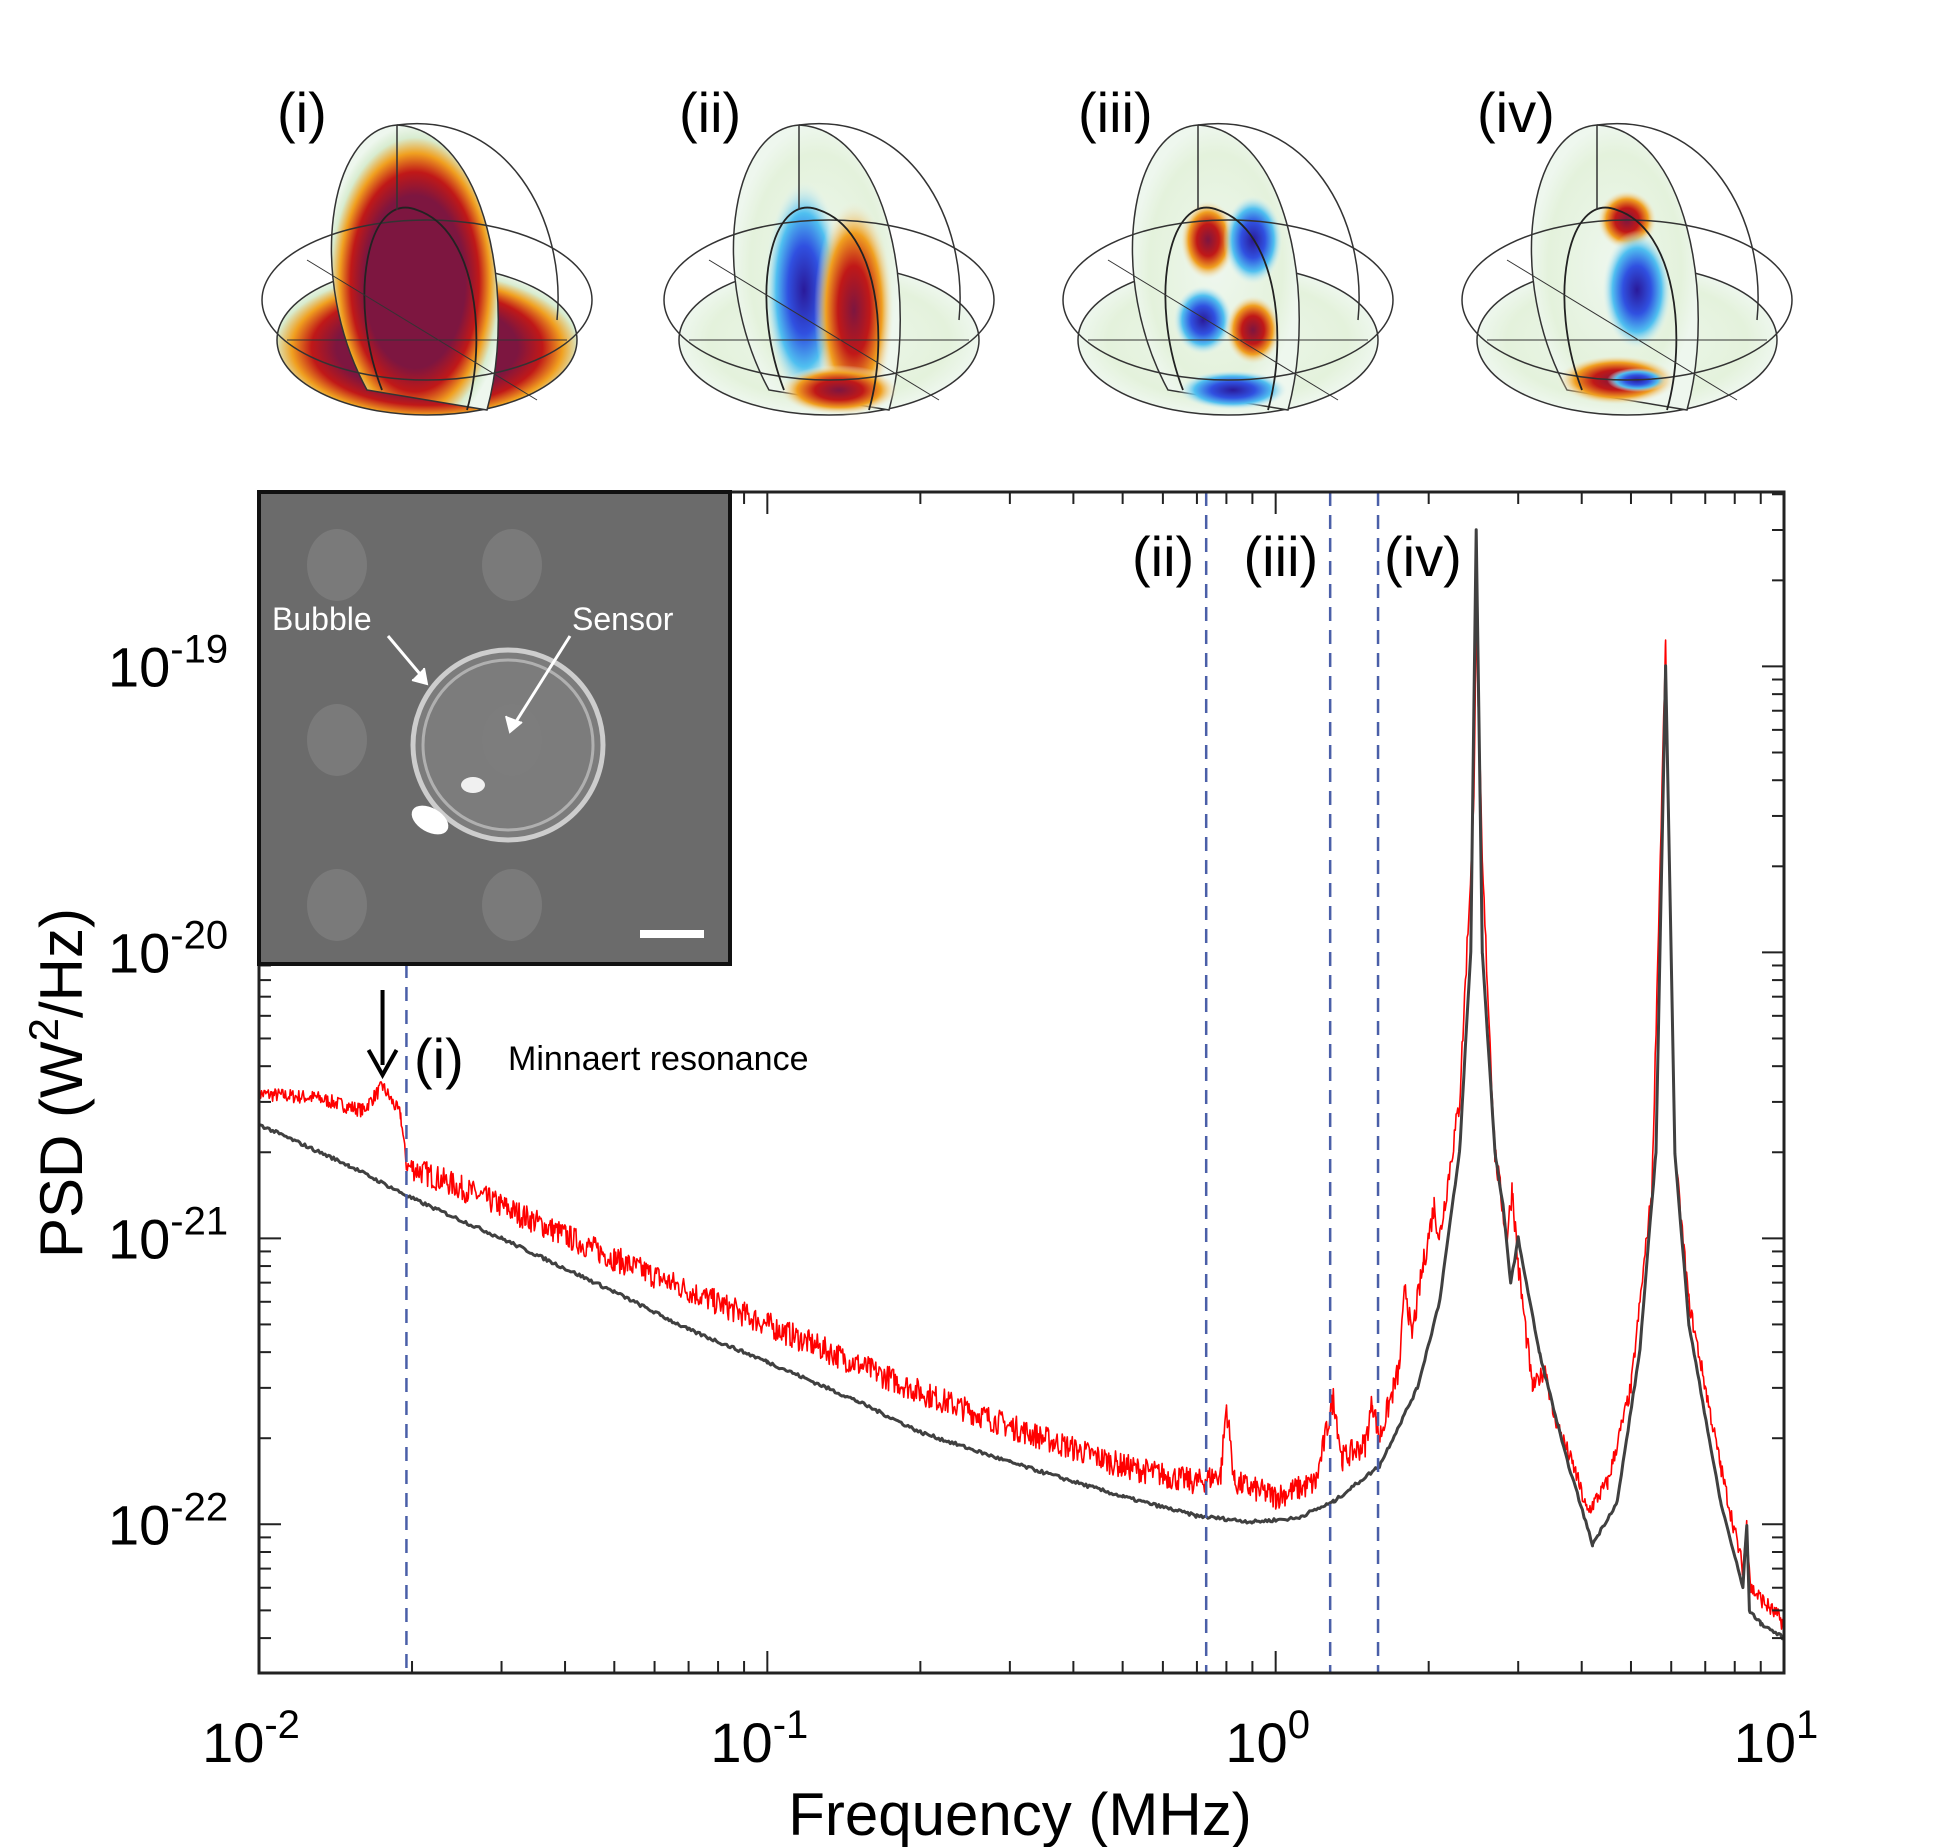 This screenshot has width=1960, height=1847. I want to click on tick-exp: 1, so click(1807, 1725).